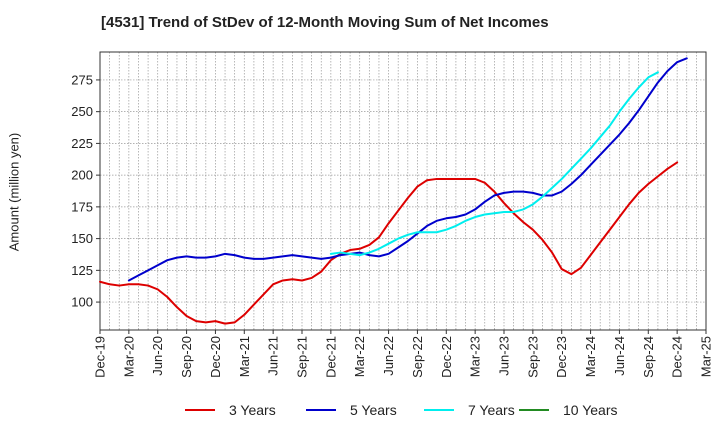  What do you see at coordinates (273, 356) in the screenshot?
I see `x-tick-label: Jun-21` at bounding box center [273, 356].